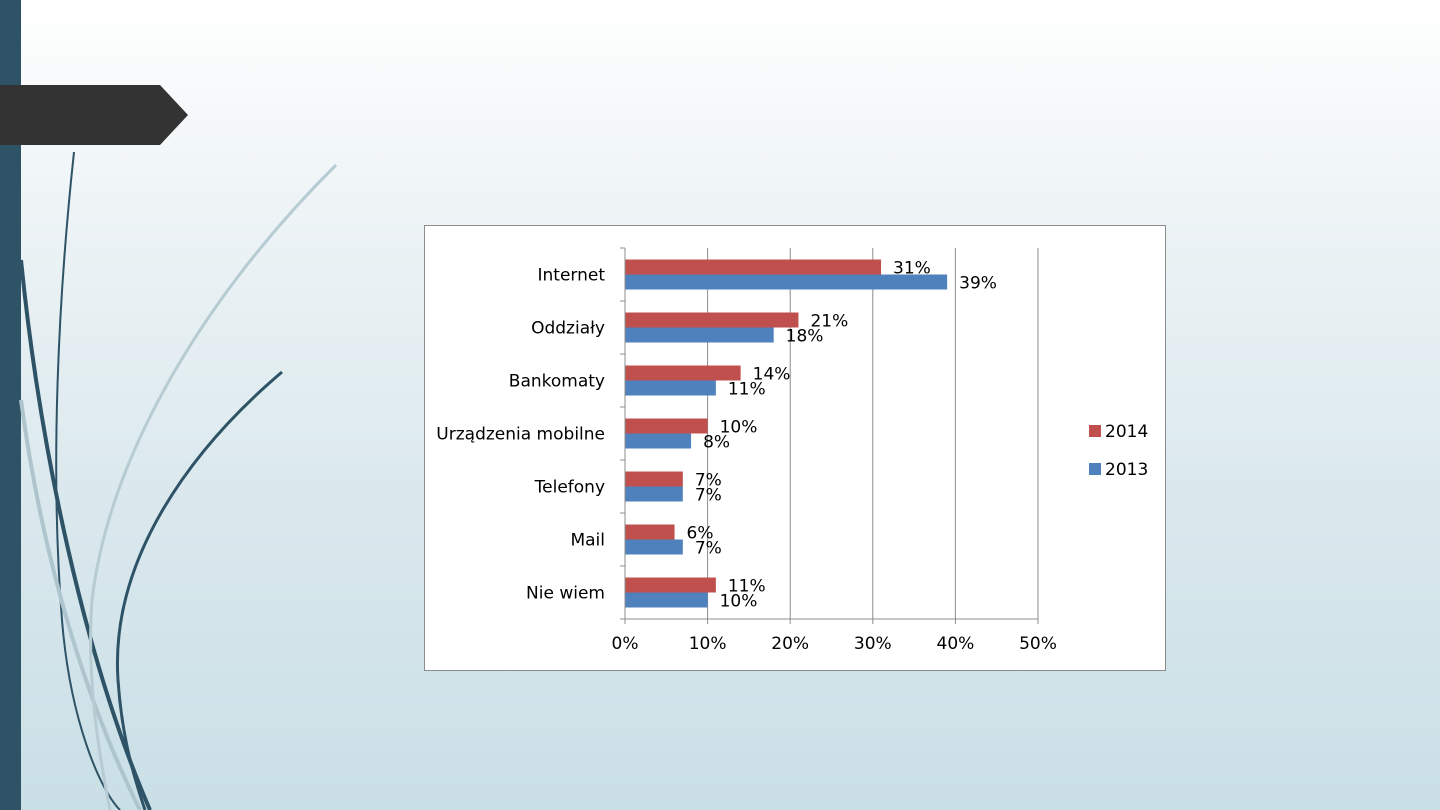 The image size is (1440, 810). What do you see at coordinates (625, 644) in the screenshot?
I see `x-tick-label: 0%` at bounding box center [625, 644].